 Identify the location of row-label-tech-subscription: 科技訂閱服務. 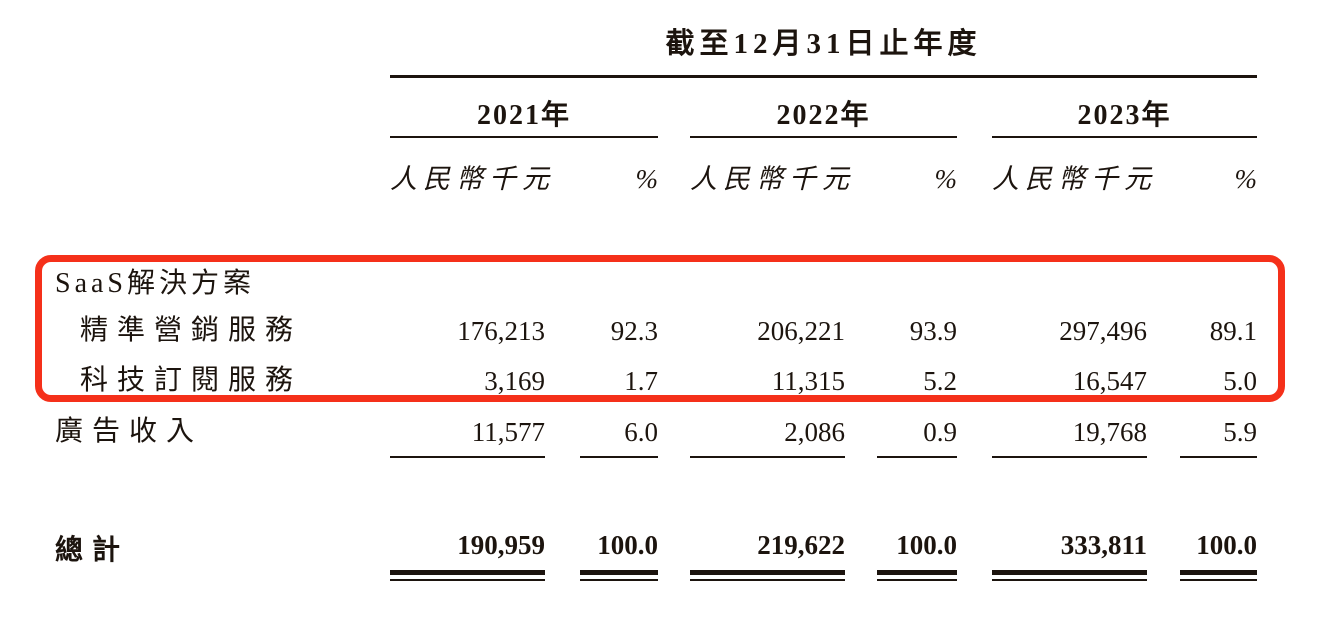
(191, 380).